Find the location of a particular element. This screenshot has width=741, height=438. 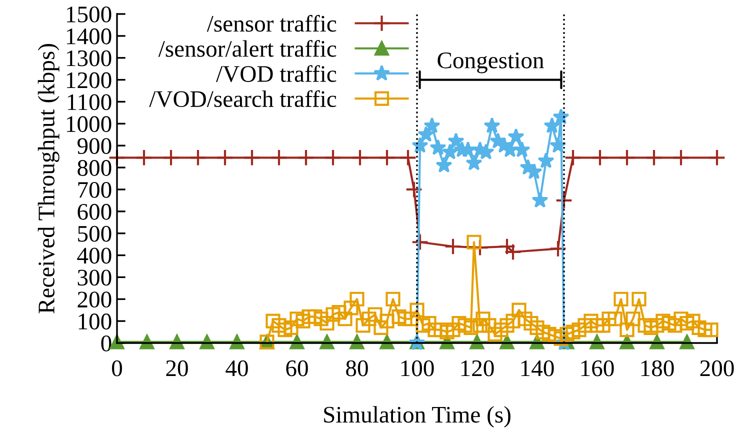

x-axis-title: Simulation Time (s) is located at coordinates (417, 417).